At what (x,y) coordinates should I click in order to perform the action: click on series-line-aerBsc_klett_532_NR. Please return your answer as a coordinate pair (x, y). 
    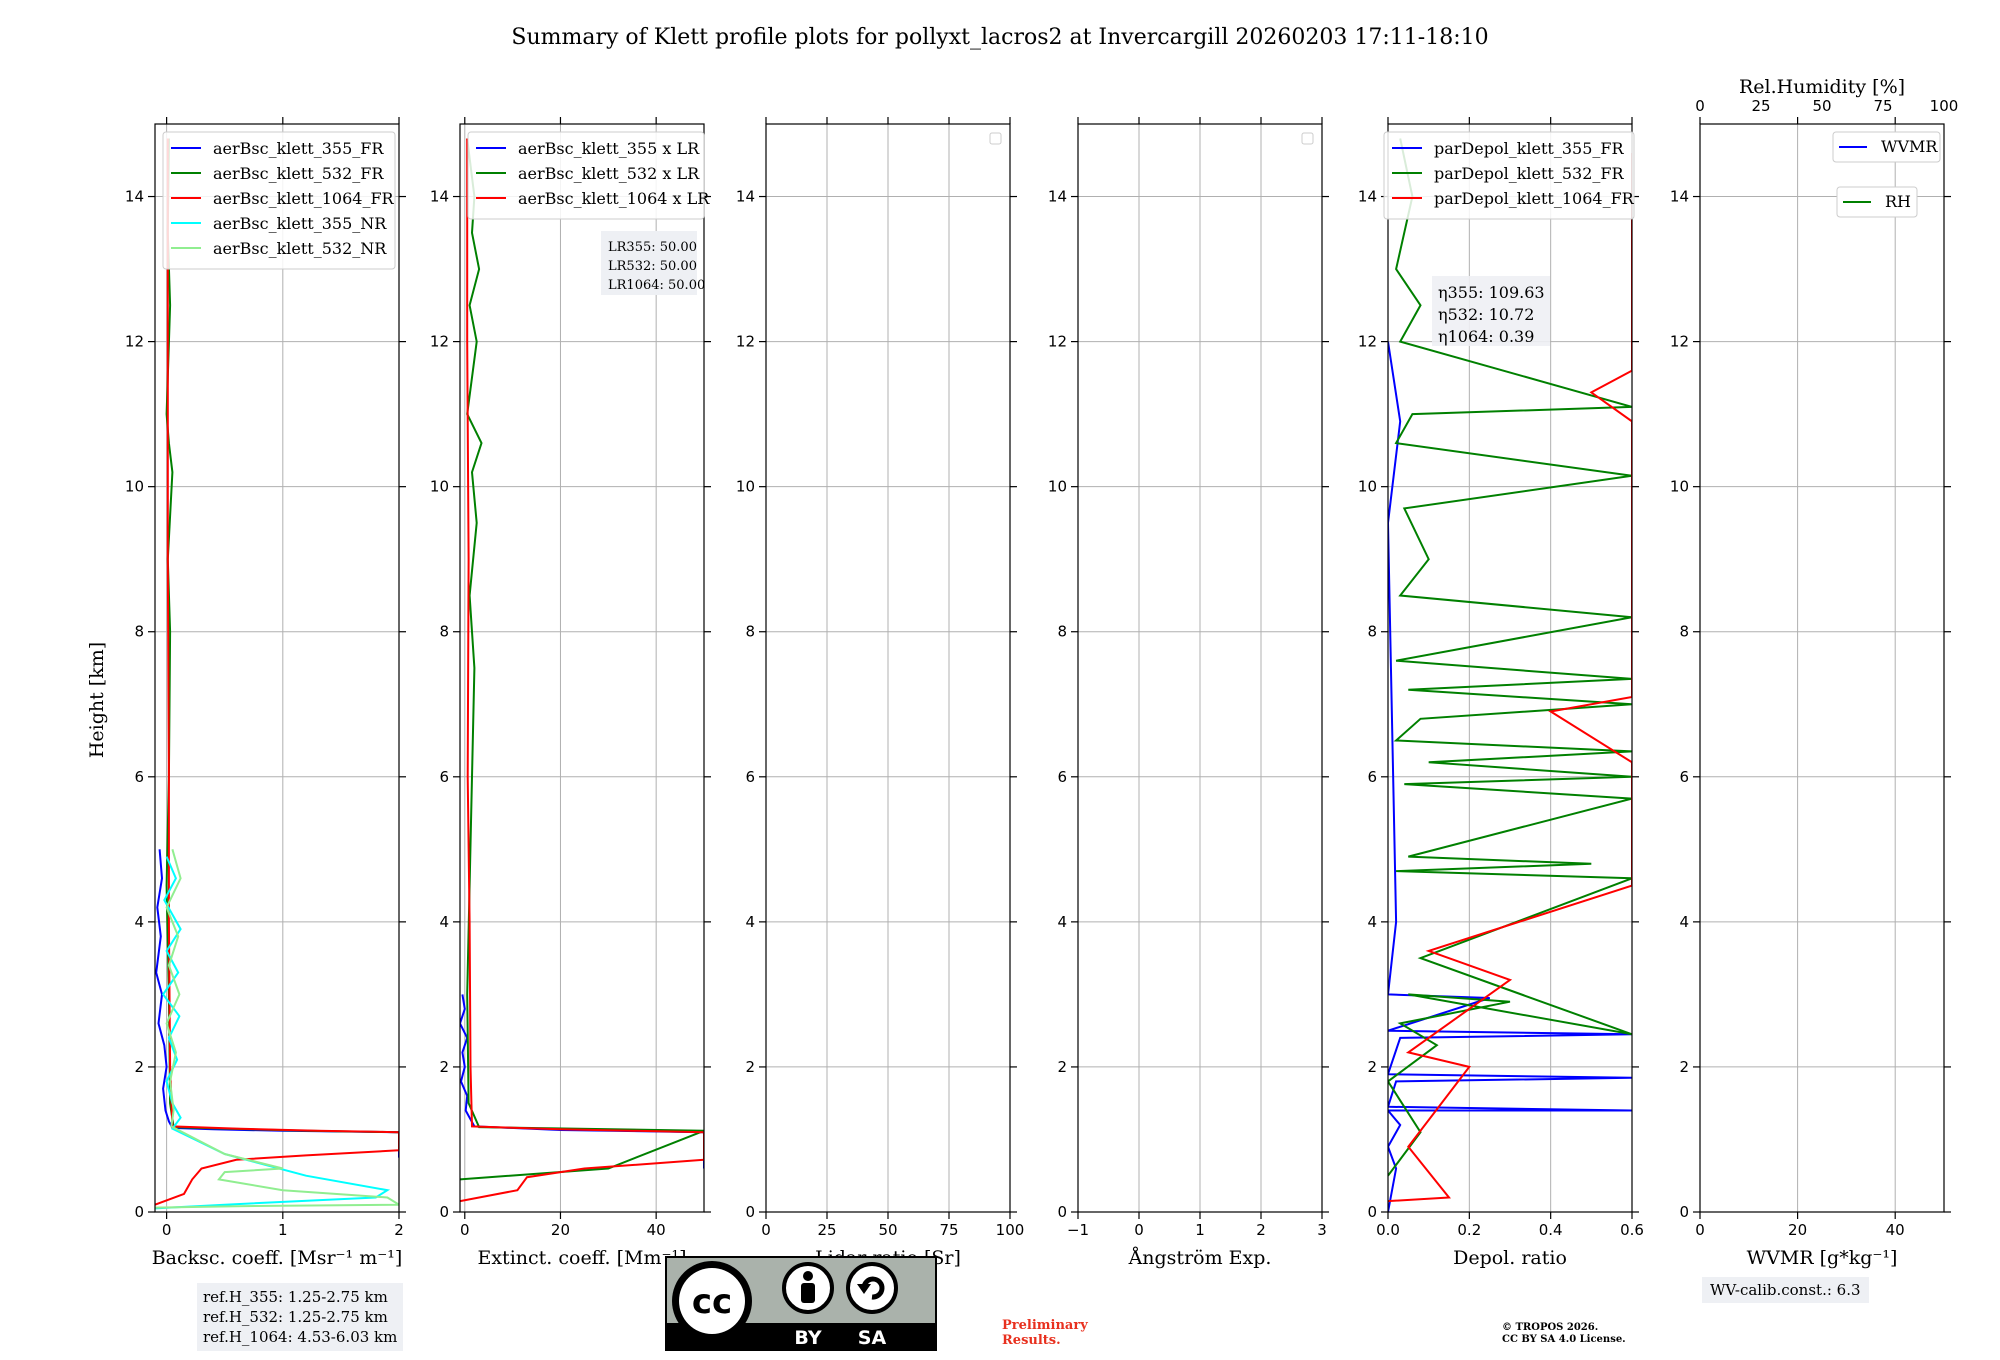
    Looking at the image, I should click on (277, 1029).